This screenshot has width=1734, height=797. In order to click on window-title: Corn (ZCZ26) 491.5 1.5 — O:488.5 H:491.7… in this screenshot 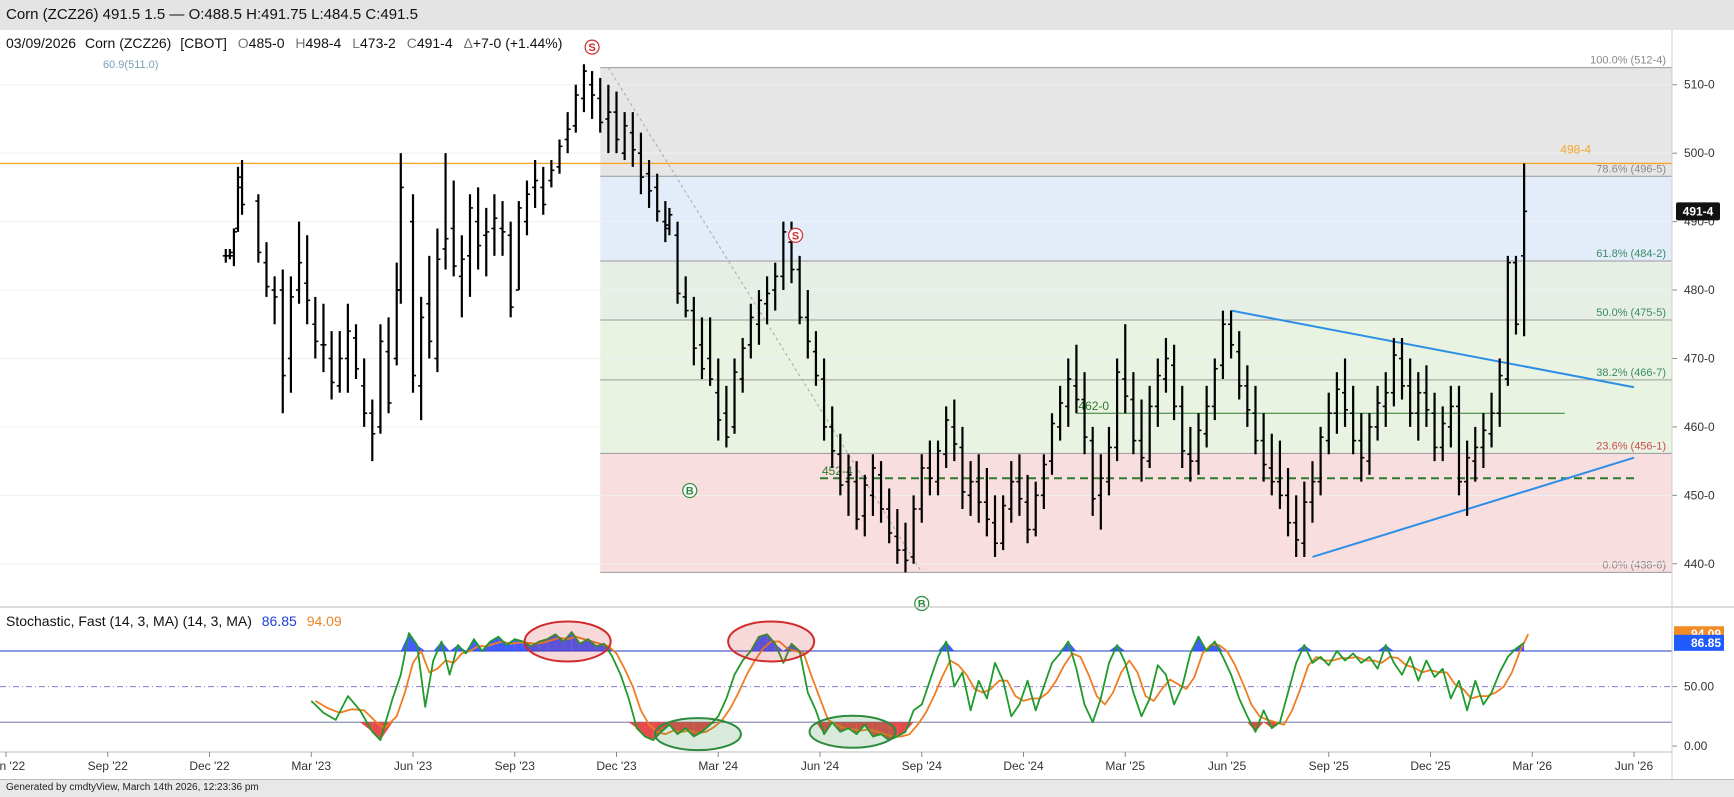, I will do `click(212, 14)`.